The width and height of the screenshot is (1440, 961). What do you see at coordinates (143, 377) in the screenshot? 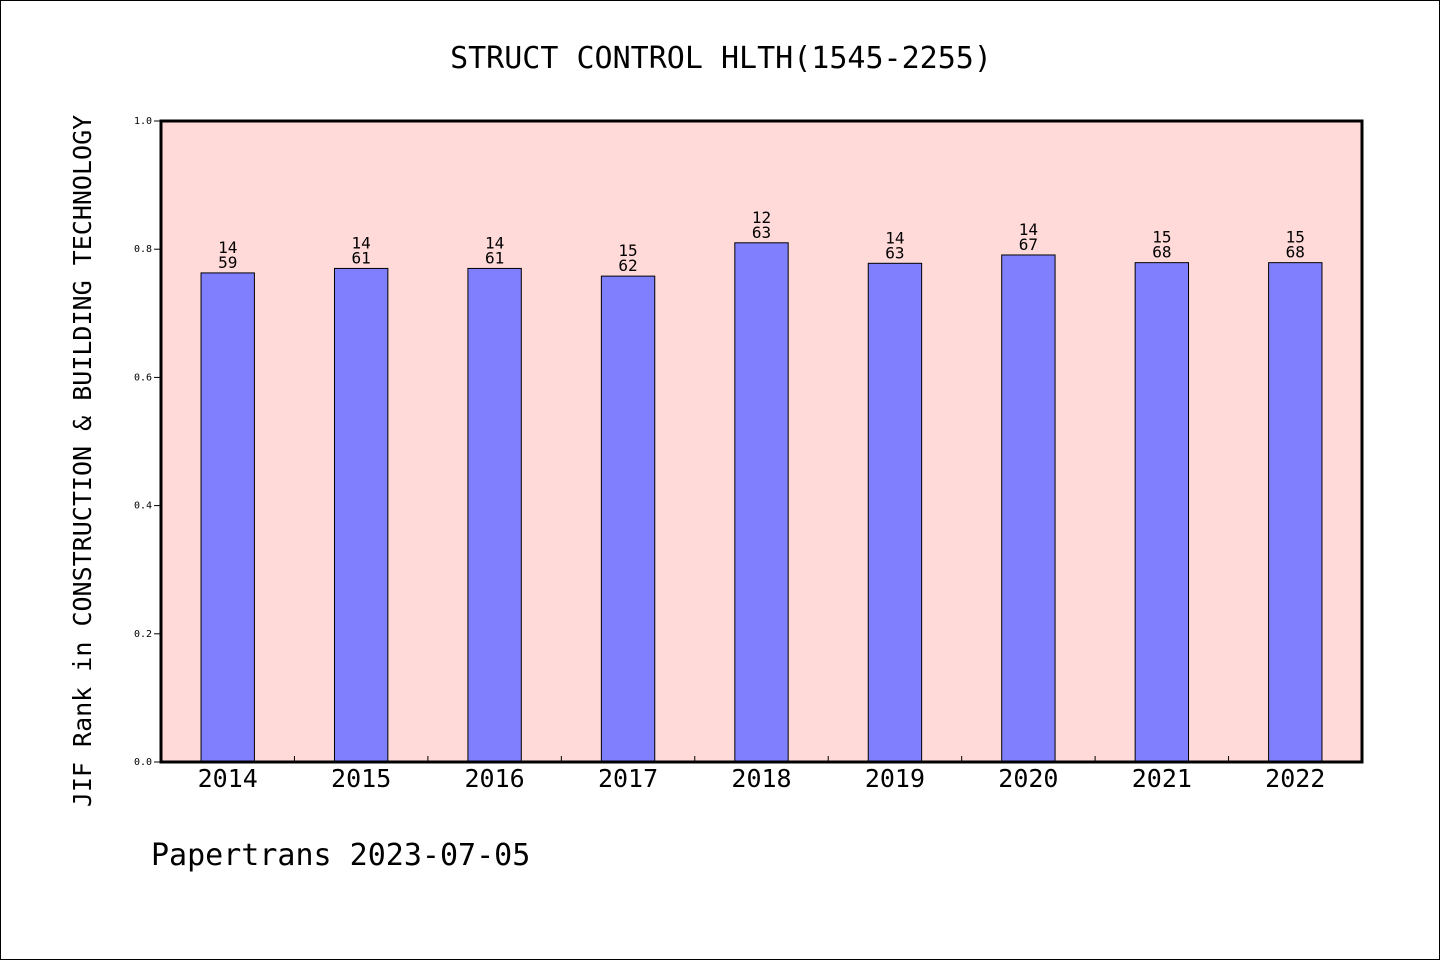
I see `y-tick-label: 0.6` at bounding box center [143, 377].